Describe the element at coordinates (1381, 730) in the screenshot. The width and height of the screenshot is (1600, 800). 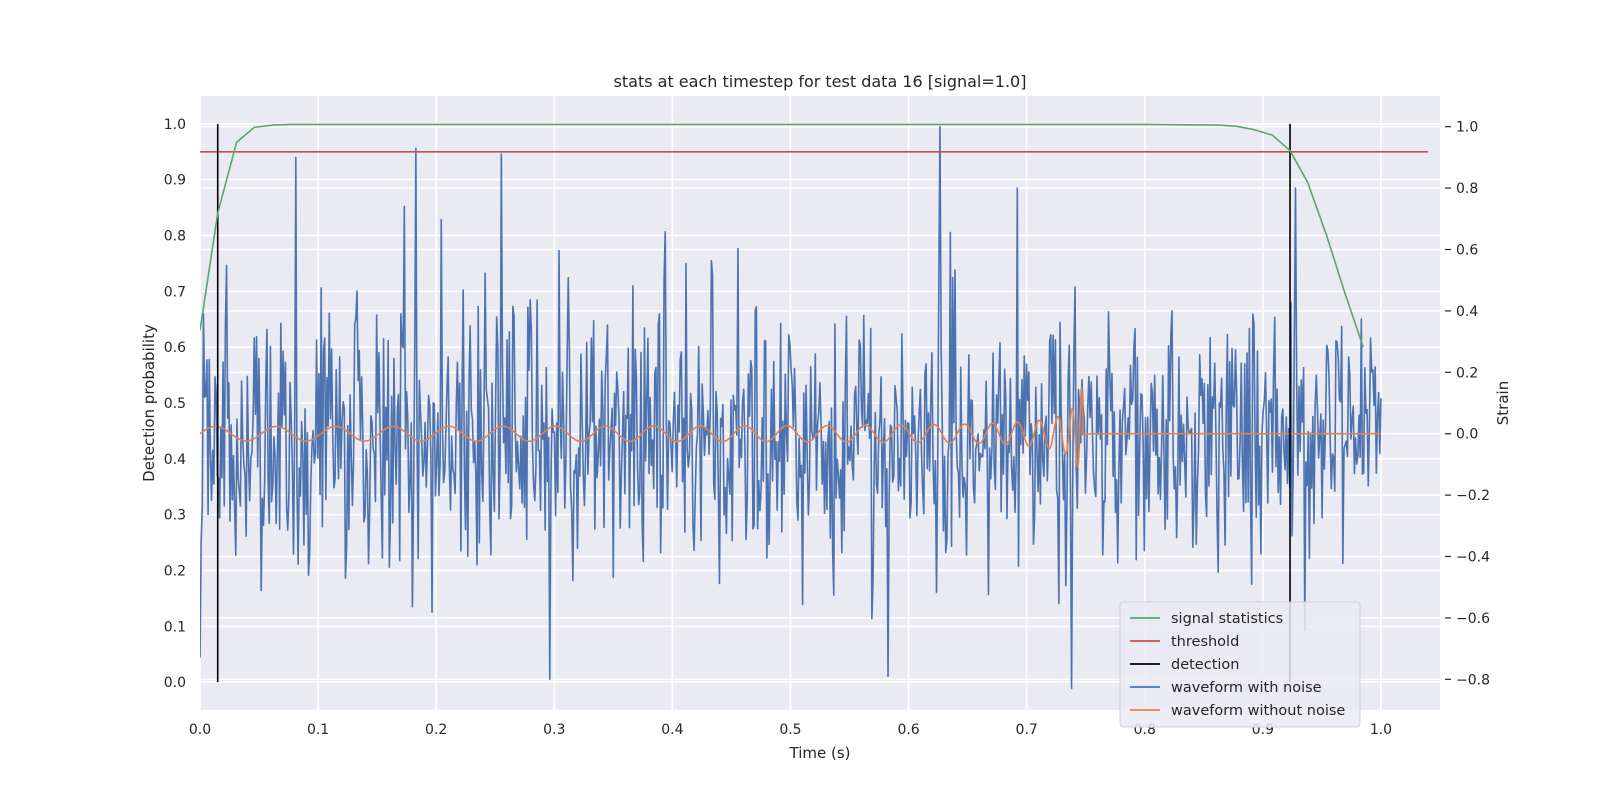
I see `x-tick-label: 1.0` at that location.